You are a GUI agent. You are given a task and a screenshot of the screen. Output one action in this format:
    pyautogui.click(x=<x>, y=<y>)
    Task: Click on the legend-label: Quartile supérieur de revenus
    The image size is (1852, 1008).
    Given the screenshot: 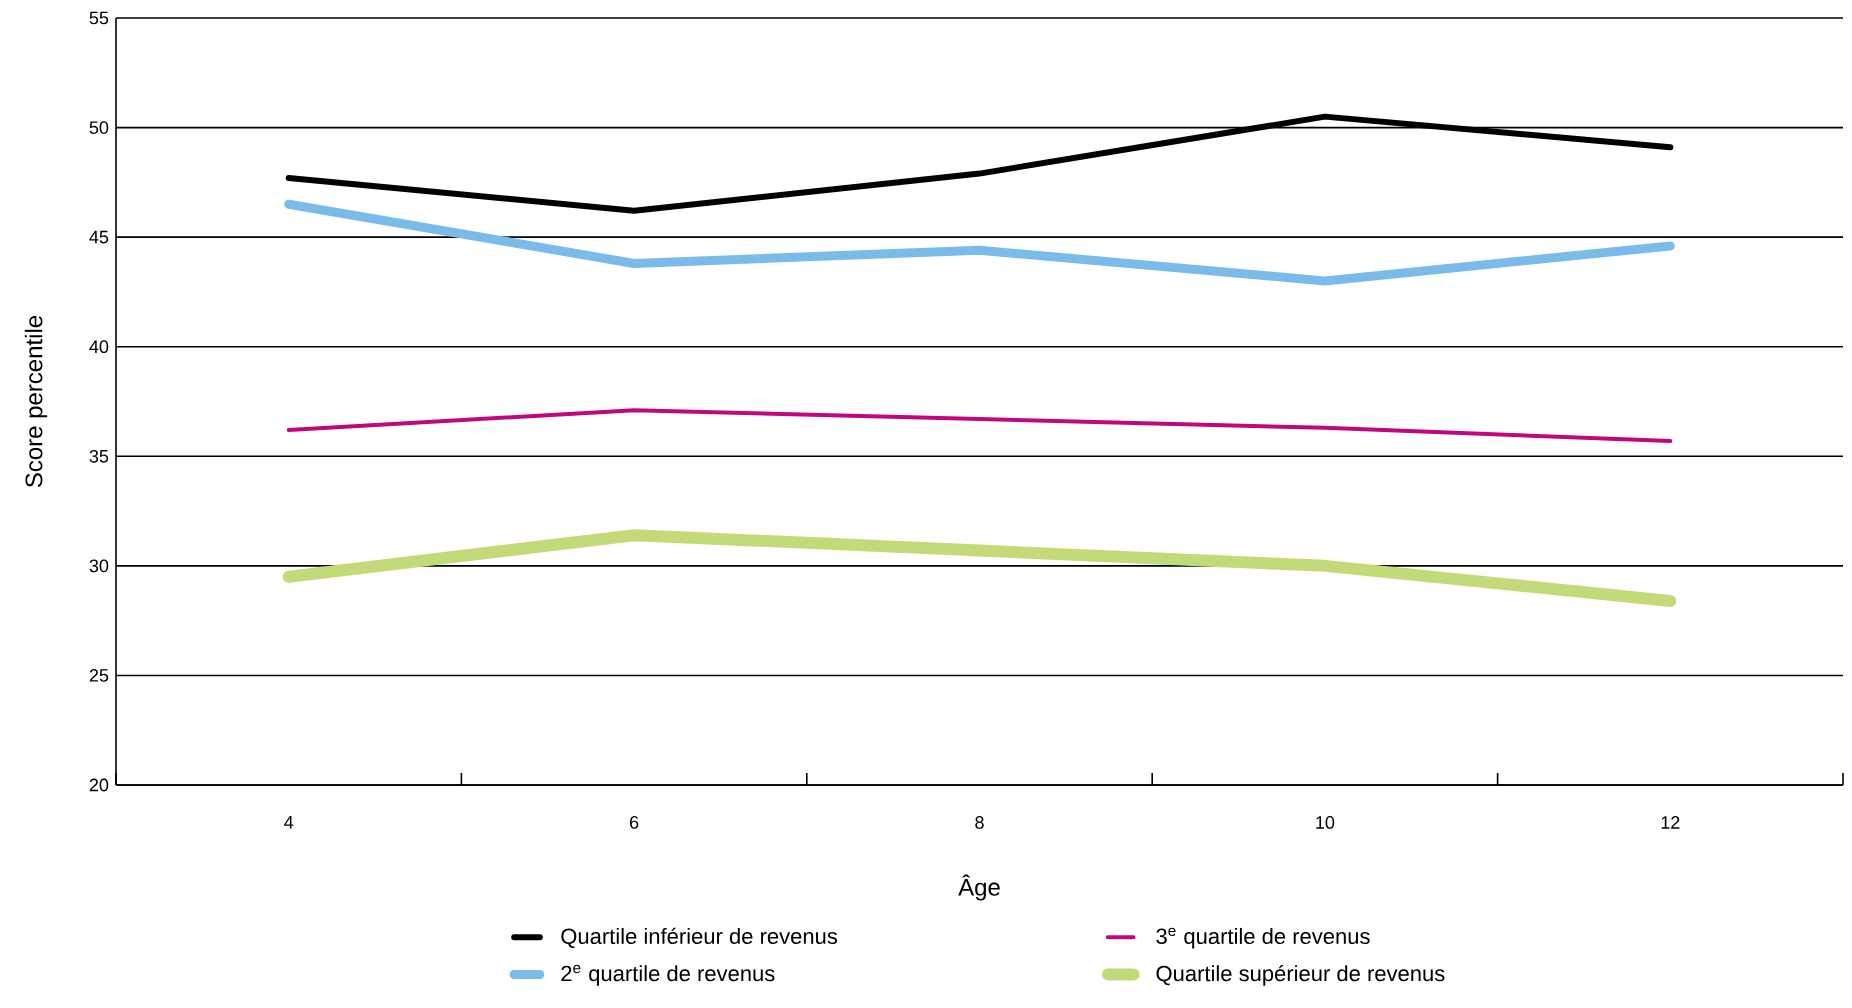 What is the action you would take?
    pyautogui.click(x=1300, y=975)
    